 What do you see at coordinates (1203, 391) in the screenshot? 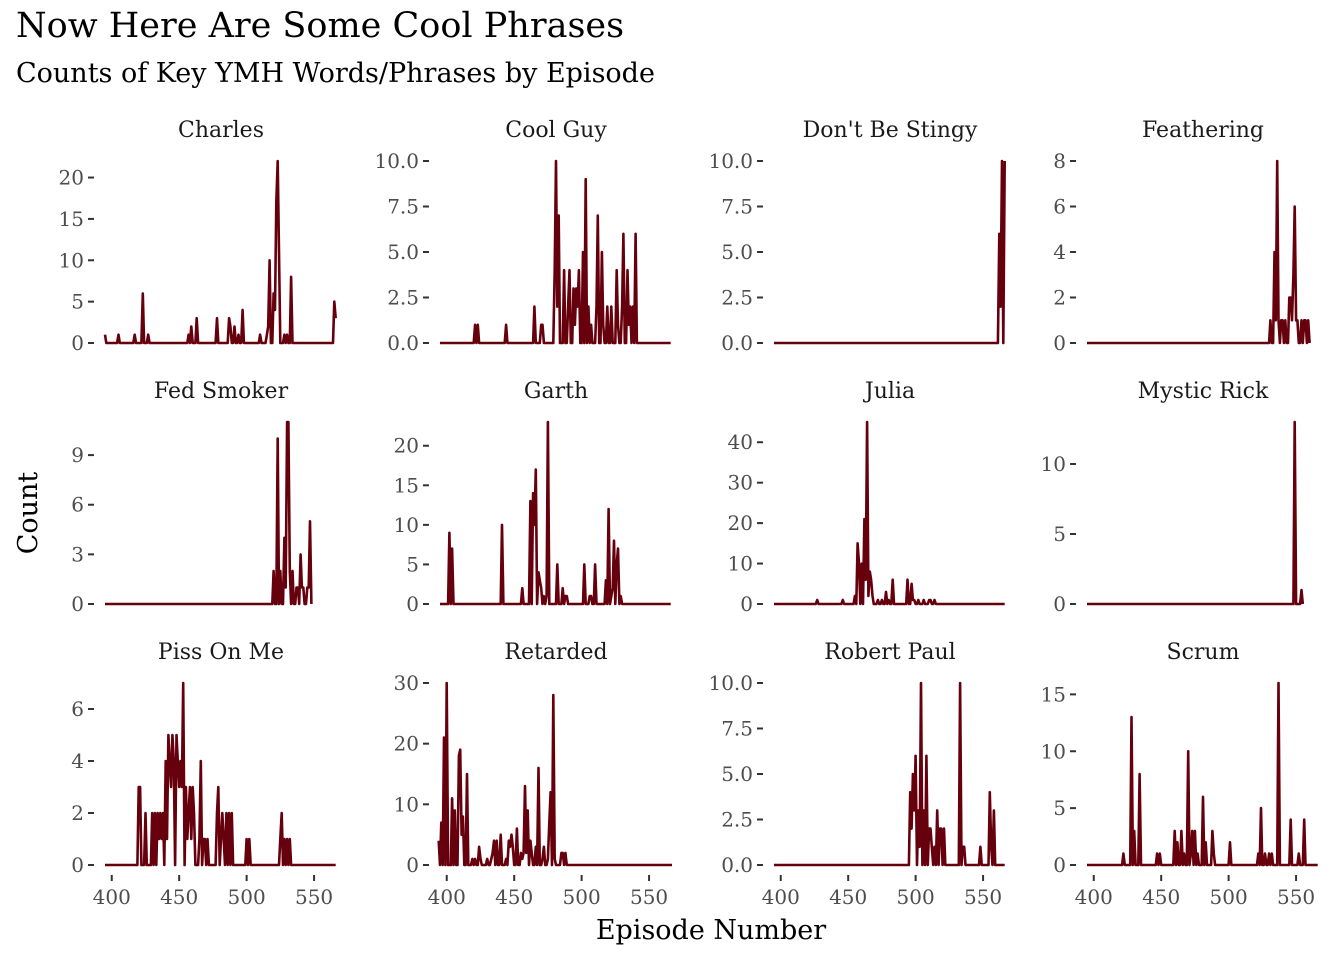
I see `panel-title: Mystic Rick` at bounding box center [1203, 391].